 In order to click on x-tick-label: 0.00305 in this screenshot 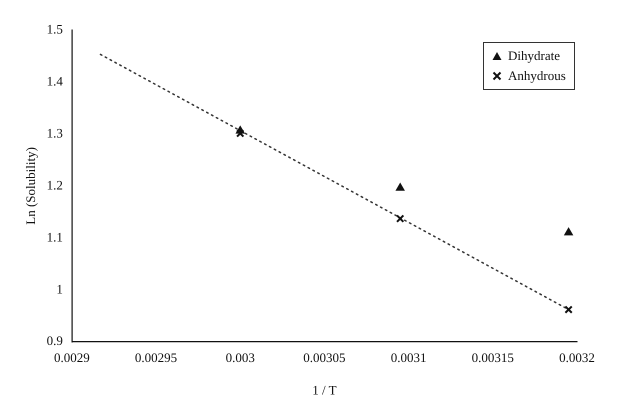, I will do `click(324, 358)`.